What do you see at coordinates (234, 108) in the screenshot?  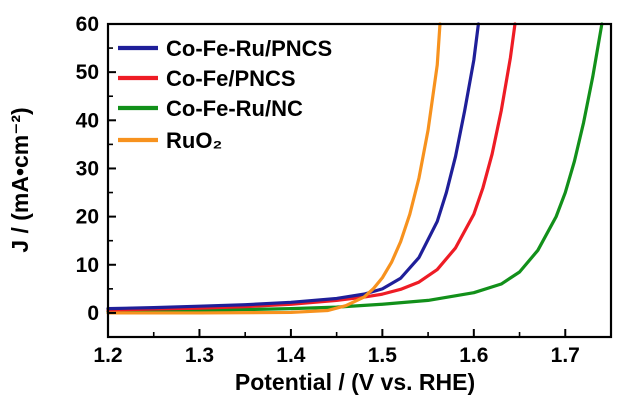 I see `legend-label: Co-Fe-Ru/NC` at bounding box center [234, 108].